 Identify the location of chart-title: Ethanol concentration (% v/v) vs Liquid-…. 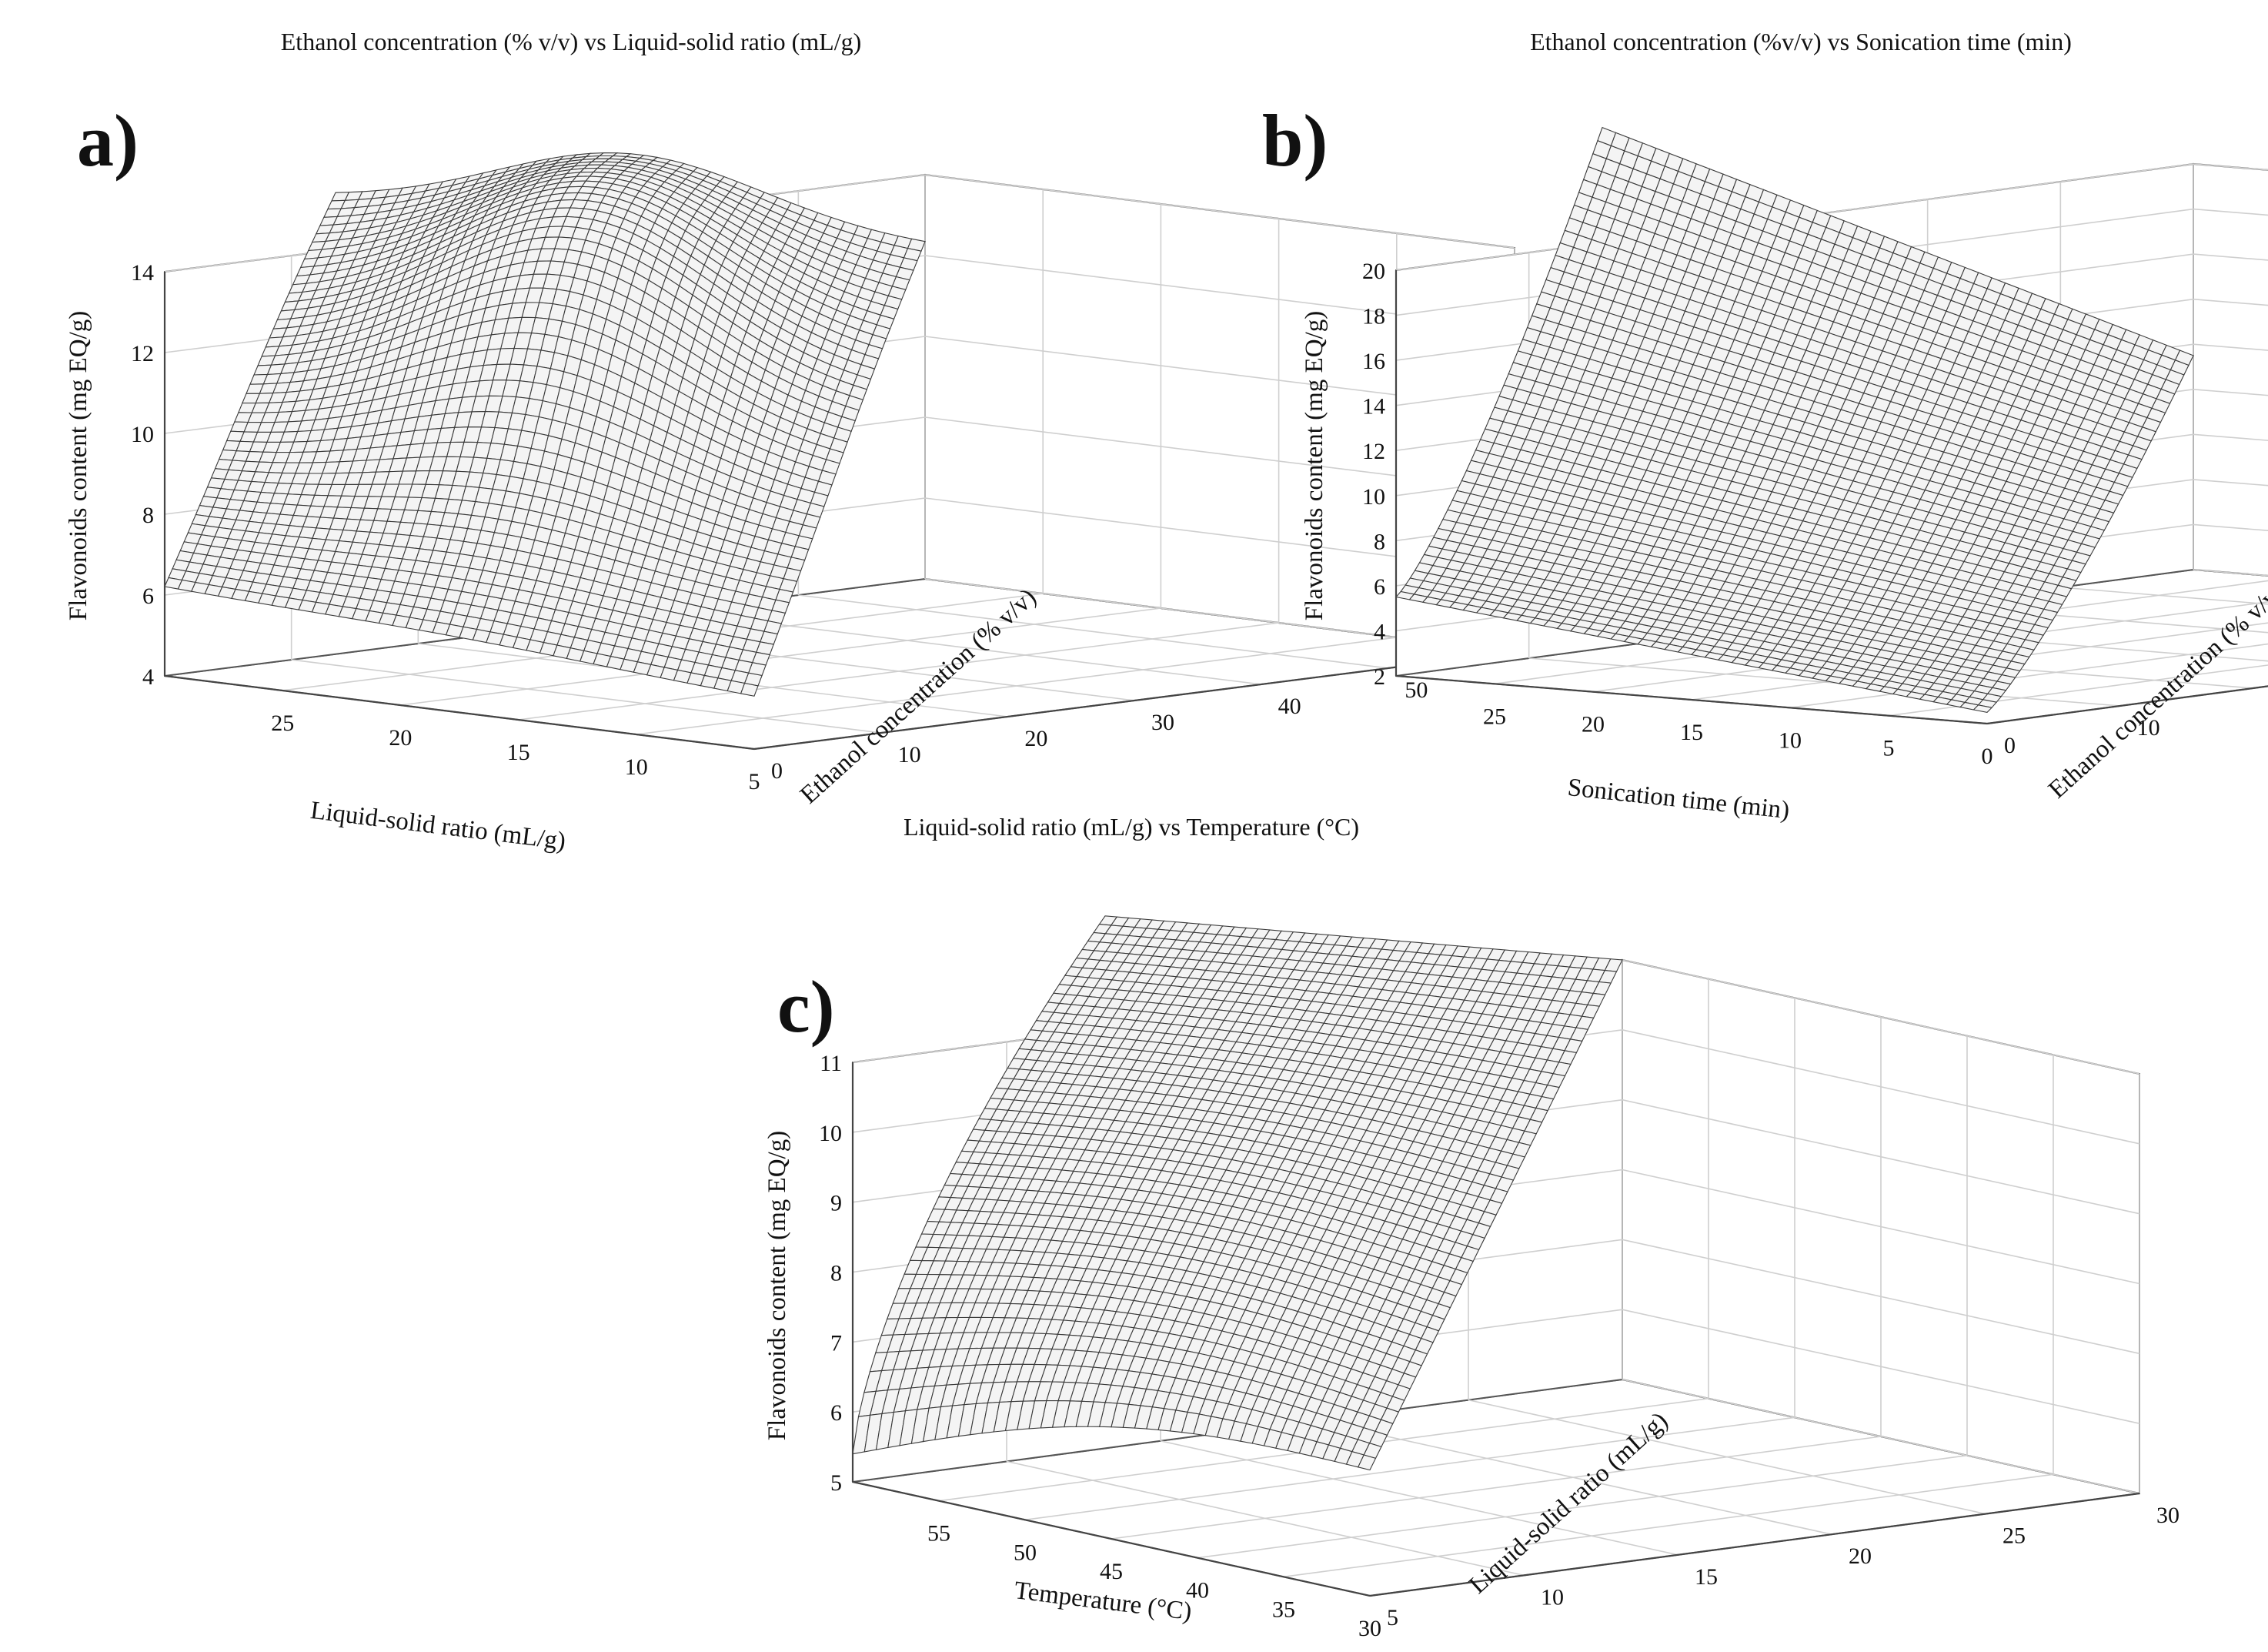
(571, 41).